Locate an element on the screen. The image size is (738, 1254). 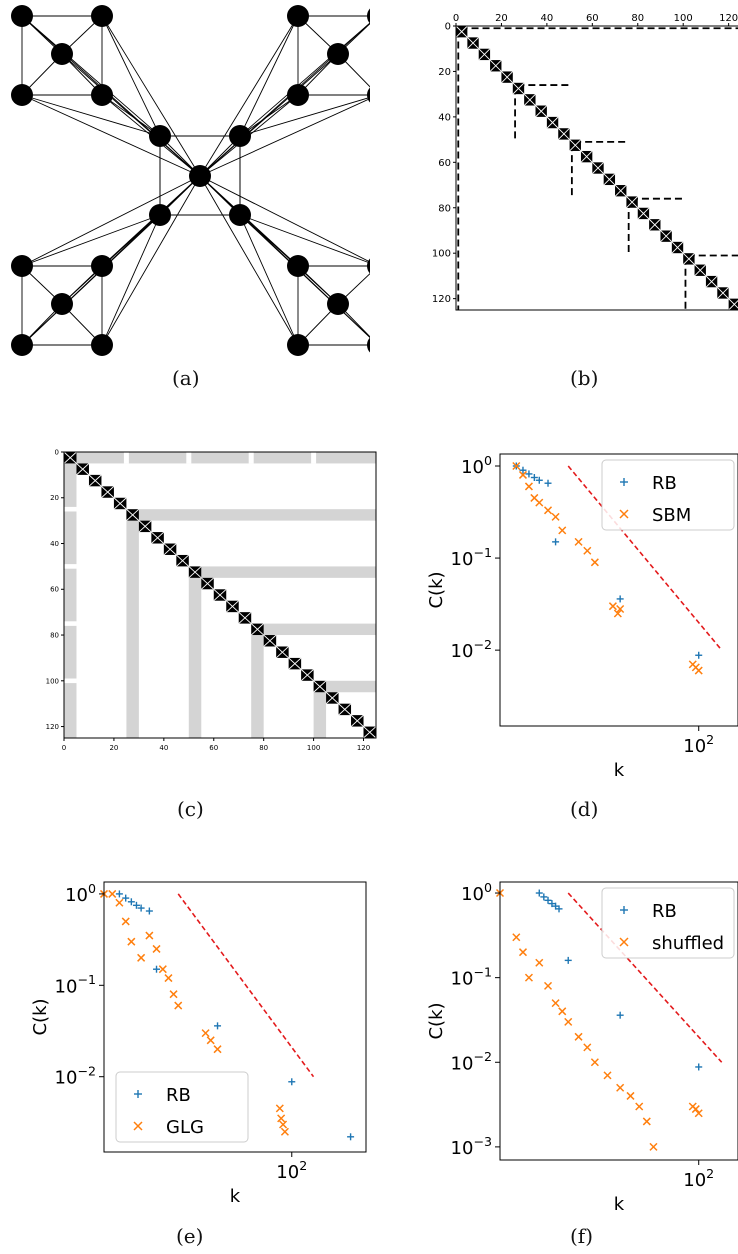
y-tick-label: 120 is located at coordinates (52, 727).